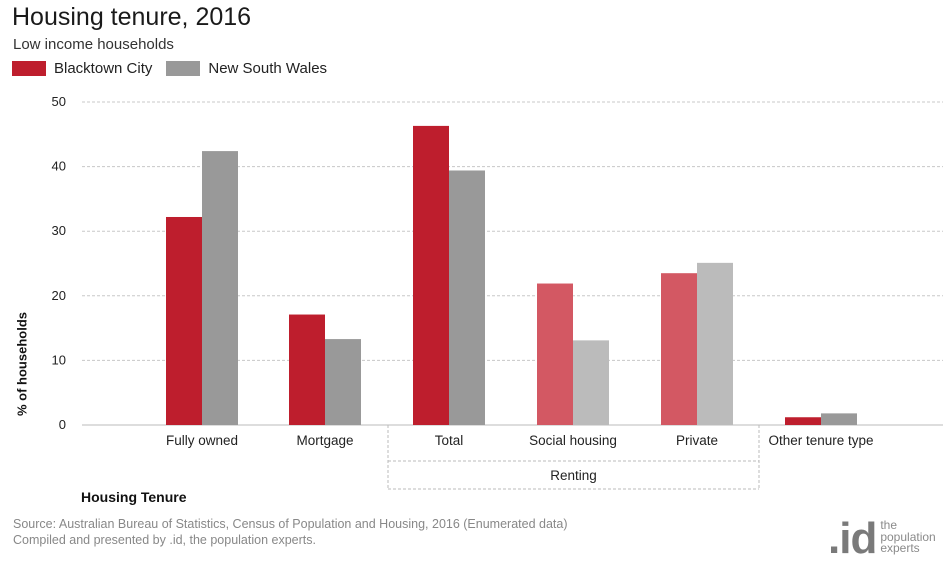  Describe the element at coordinates (59, 359) in the screenshot. I see `y-tick-label: 10` at that location.